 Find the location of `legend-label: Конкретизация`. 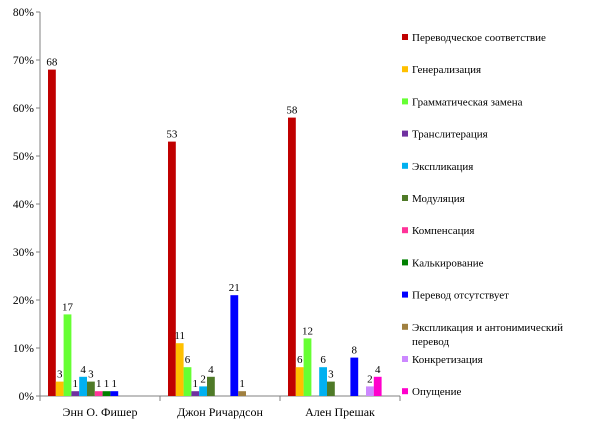

legend-label: Конкретизация is located at coordinates (447, 360).